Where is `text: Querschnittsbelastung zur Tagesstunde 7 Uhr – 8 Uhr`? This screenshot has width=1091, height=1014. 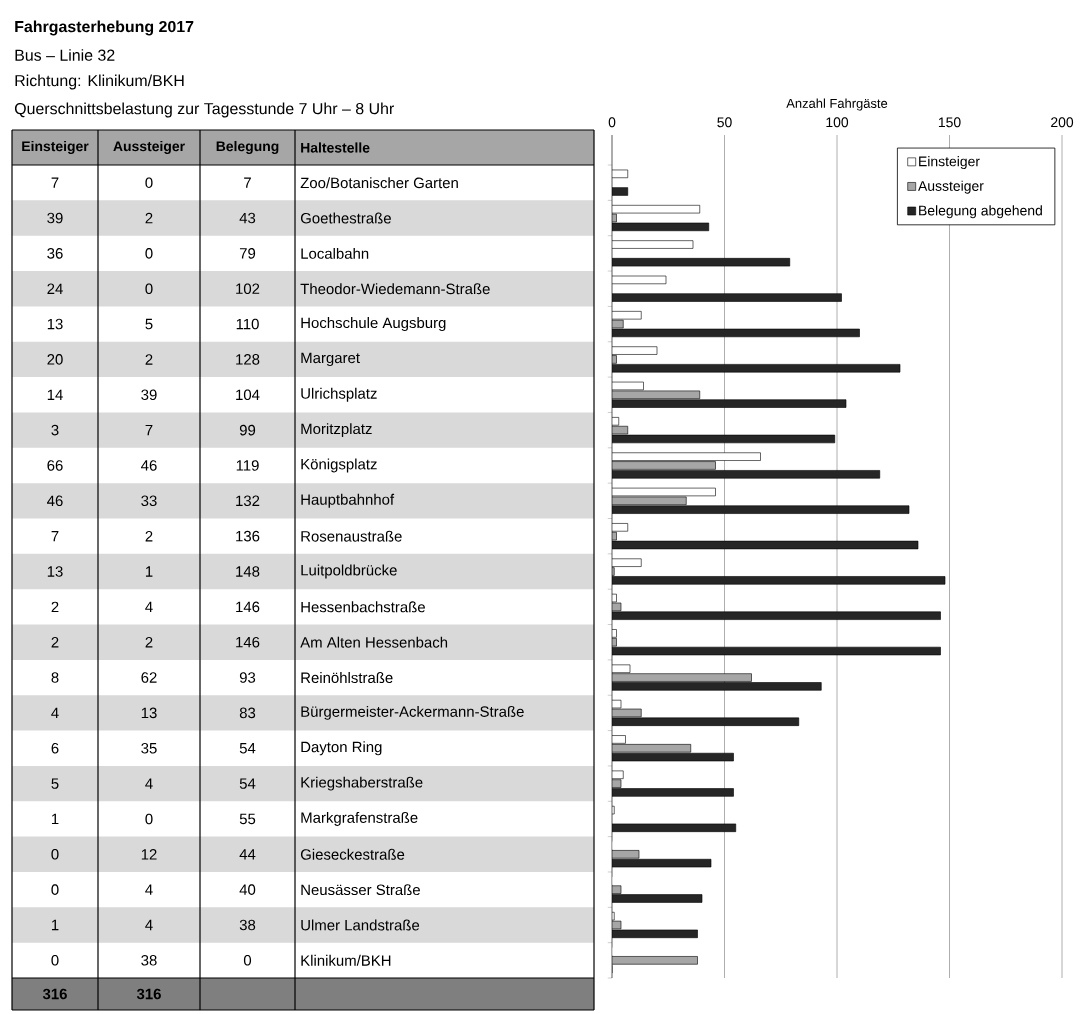
text: Querschnittsbelastung zur Tagesstunde 7 Uhr – 8 Uhr is located at coordinates (204, 110).